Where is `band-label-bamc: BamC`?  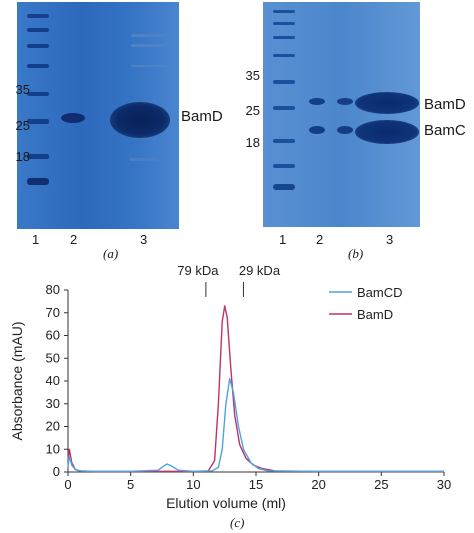 band-label-bamc: BamC is located at coordinates (445, 130).